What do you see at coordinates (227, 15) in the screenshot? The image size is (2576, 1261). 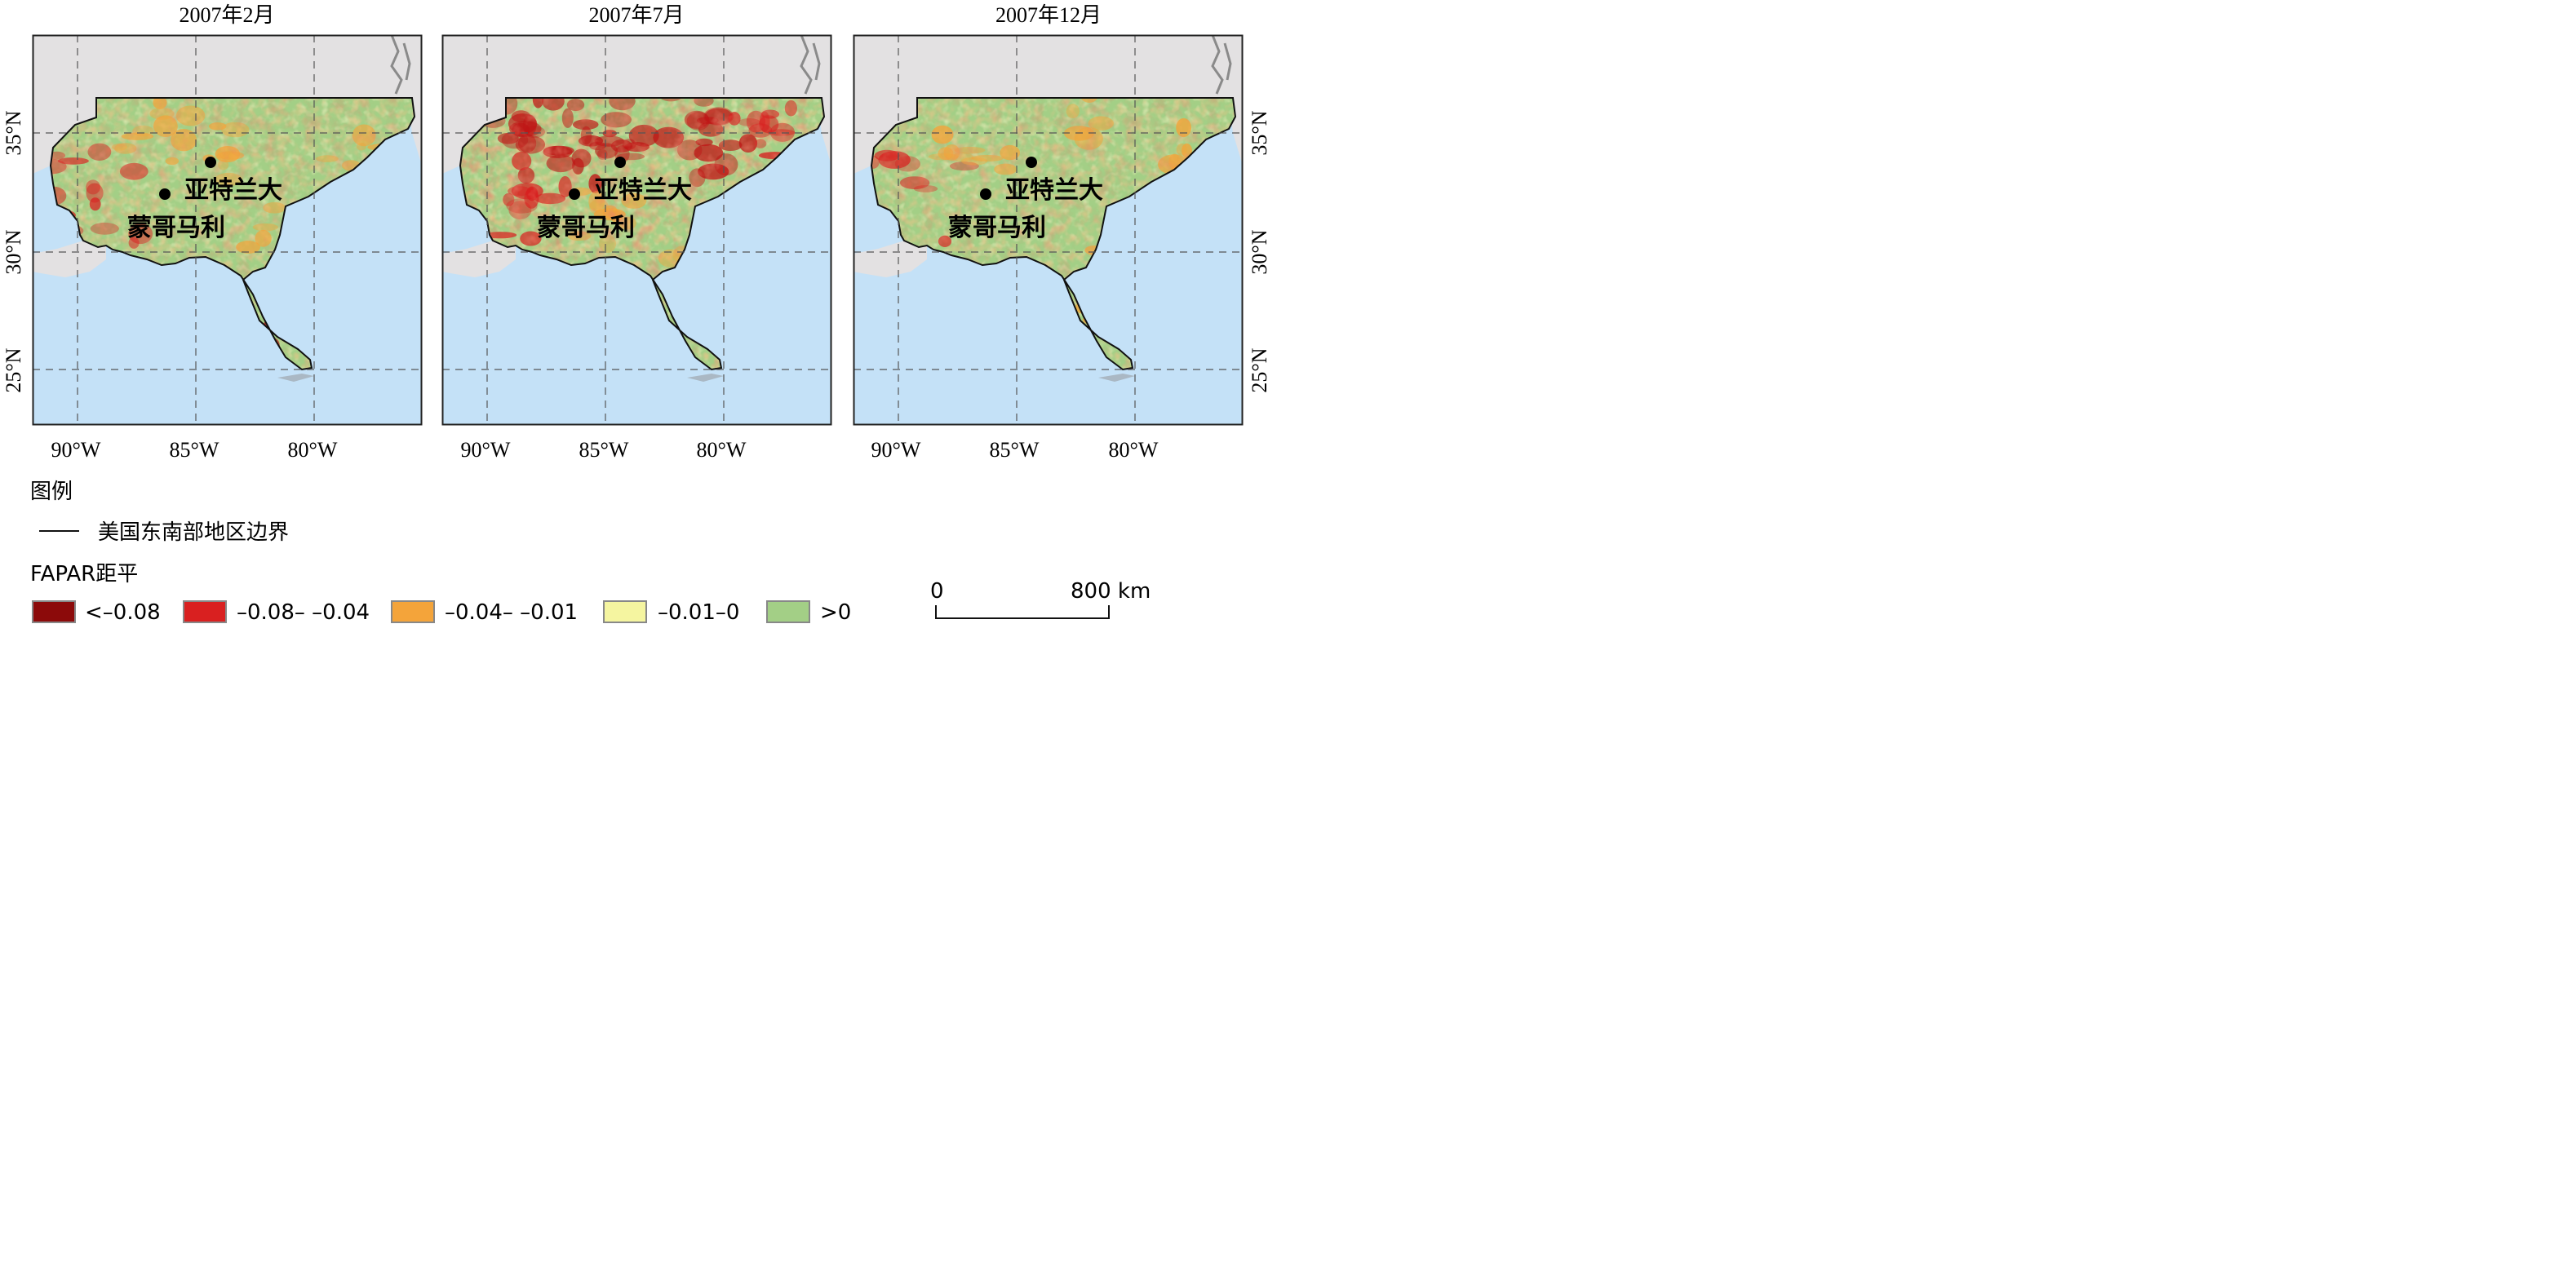 I see `panel-title-feb: 2007年2月` at bounding box center [227, 15].